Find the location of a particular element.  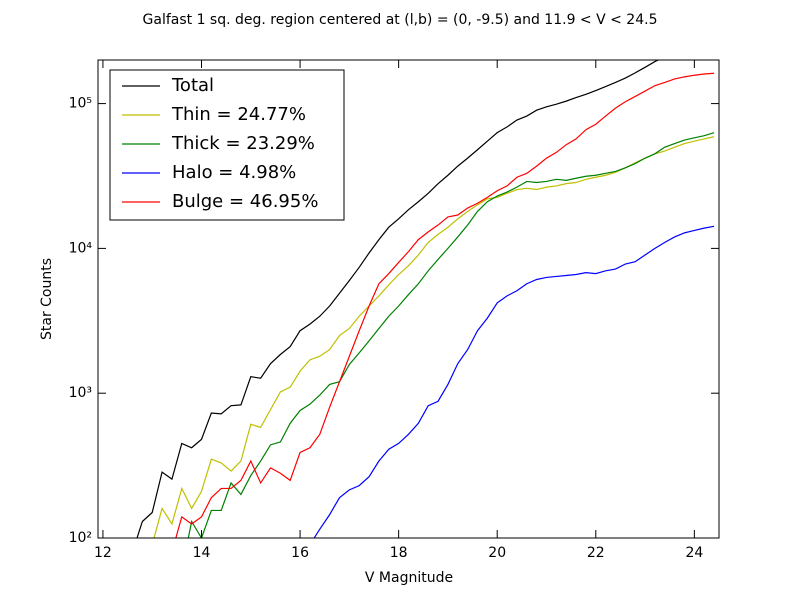

x-tick-label: 20 is located at coordinates (497, 553).